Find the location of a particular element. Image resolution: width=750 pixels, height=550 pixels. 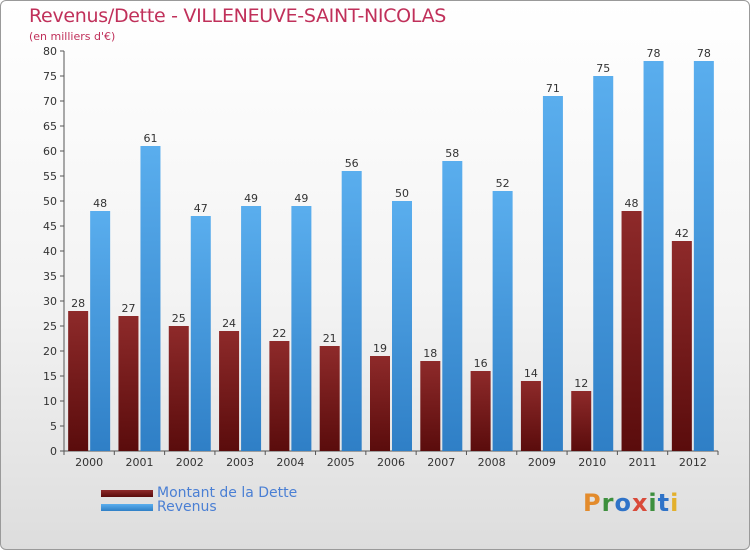

data-label-dette: 28 is located at coordinates (78, 303).